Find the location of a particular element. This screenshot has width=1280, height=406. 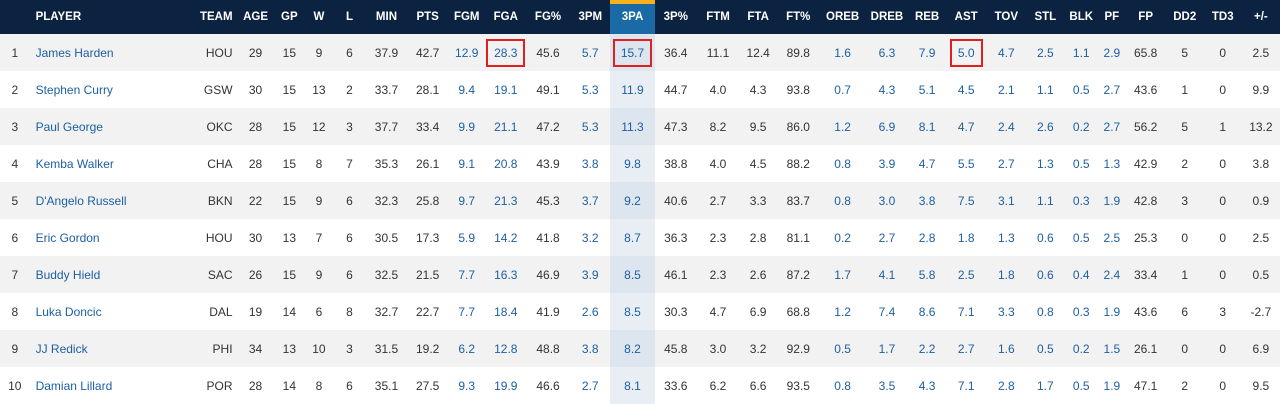

team-link: PHI is located at coordinates (222, 348).